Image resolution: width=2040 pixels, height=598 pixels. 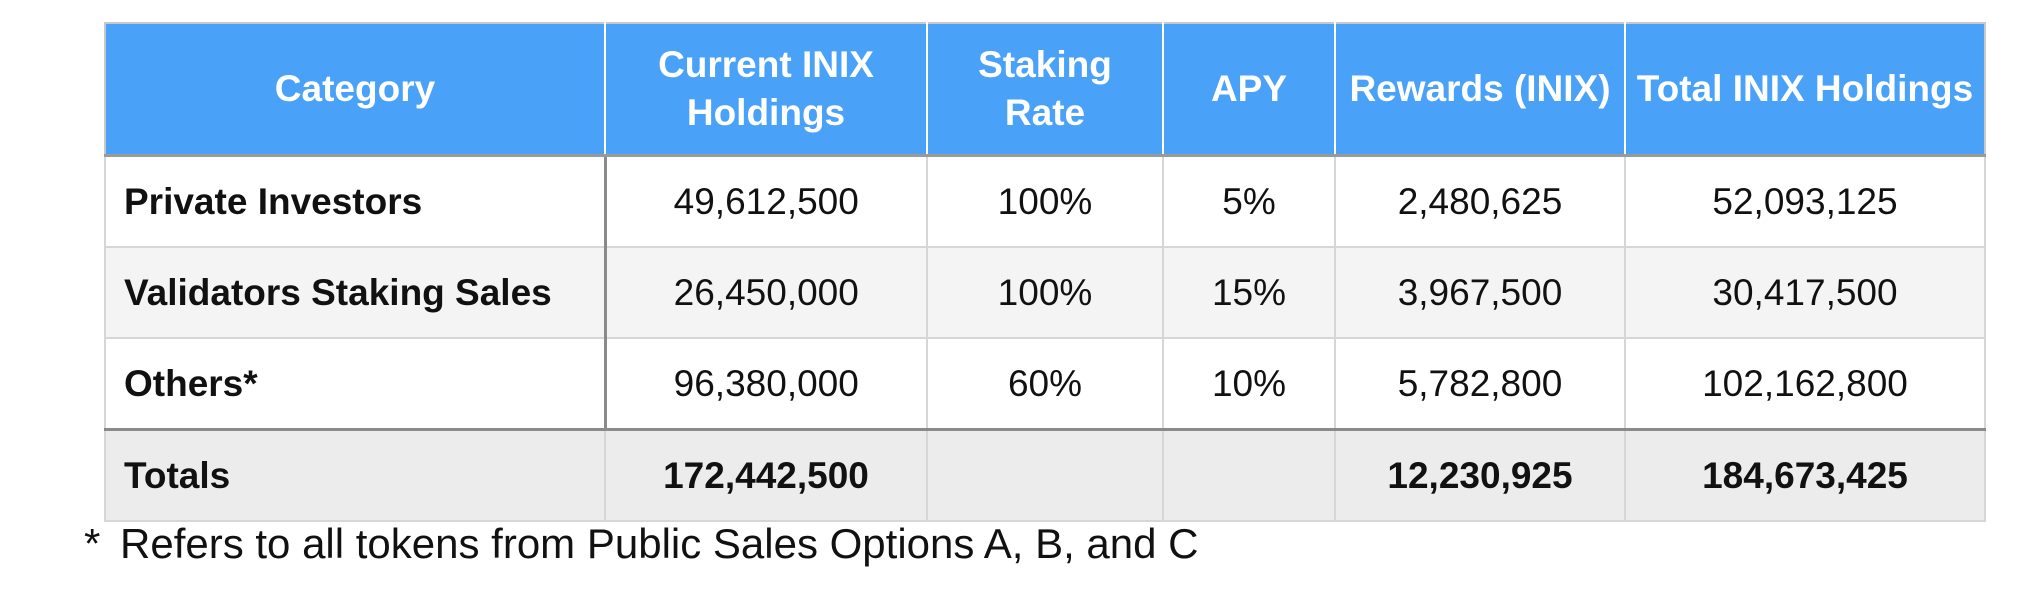 I want to click on rewards-cell: 2,480,625, so click(x=1480, y=201).